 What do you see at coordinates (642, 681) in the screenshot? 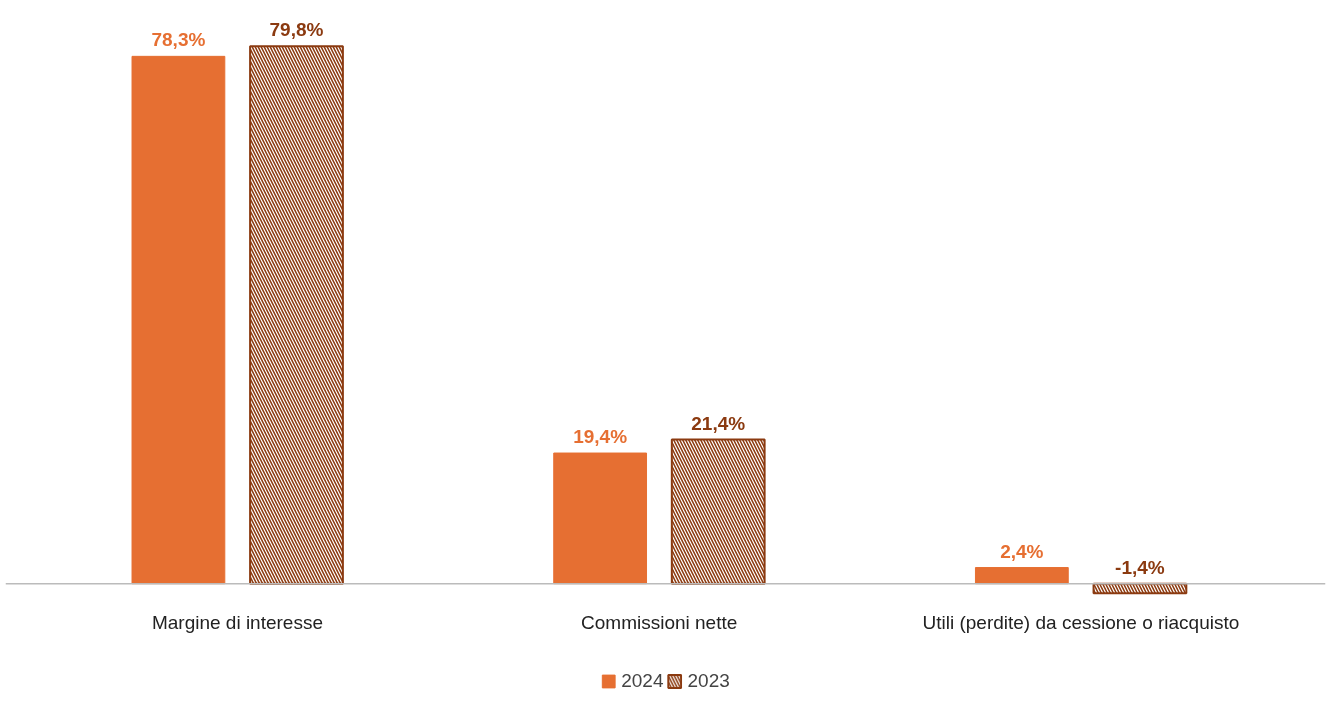
I see `legend-label: 2024` at bounding box center [642, 681].